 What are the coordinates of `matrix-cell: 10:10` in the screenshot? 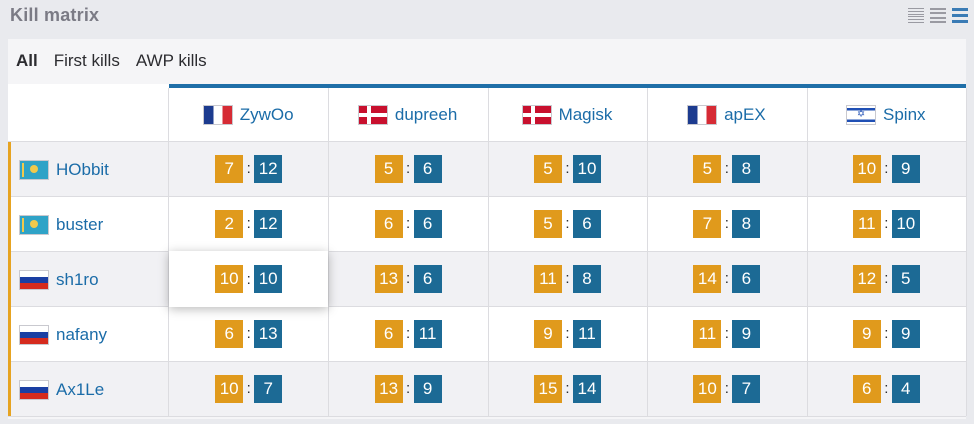 It's located at (249, 279).